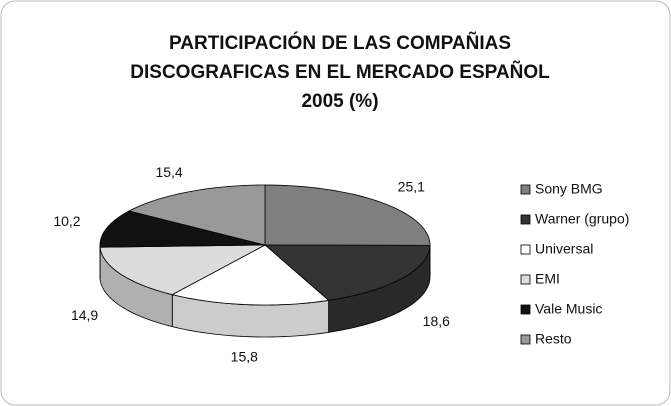 Image resolution: width=671 pixels, height=406 pixels. What do you see at coordinates (411, 187) in the screenshot?
I see `data-label: 25,1` at bounding box center [411, 187].